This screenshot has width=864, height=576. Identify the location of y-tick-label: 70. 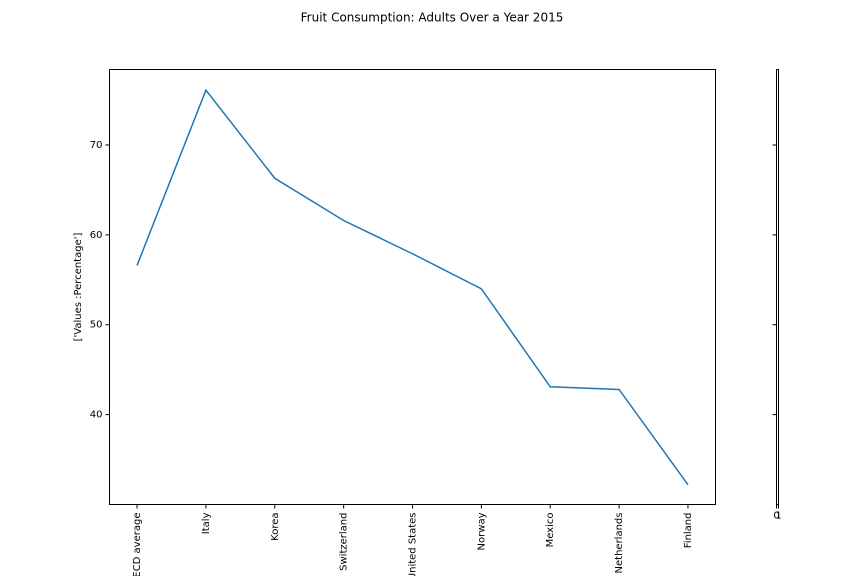
(96, 145).